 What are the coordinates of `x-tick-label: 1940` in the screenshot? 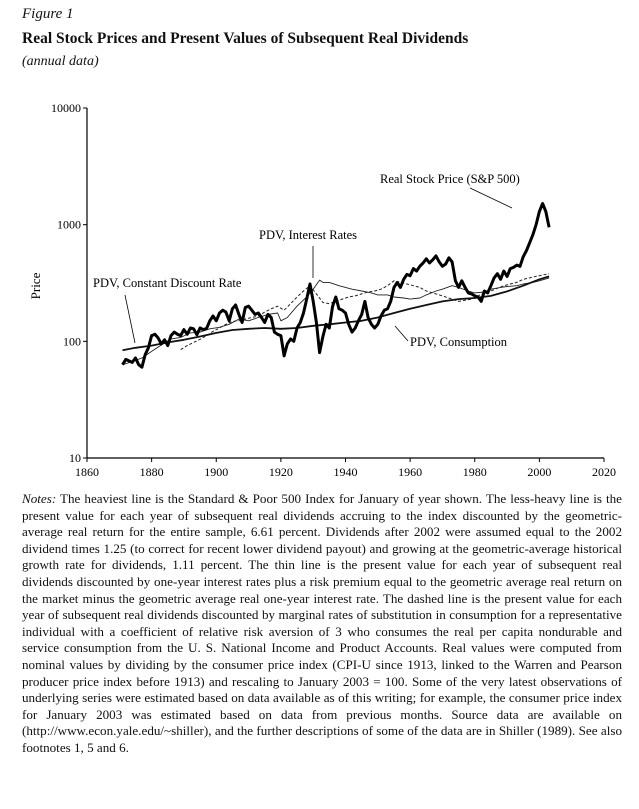 It's located at (346, 472).